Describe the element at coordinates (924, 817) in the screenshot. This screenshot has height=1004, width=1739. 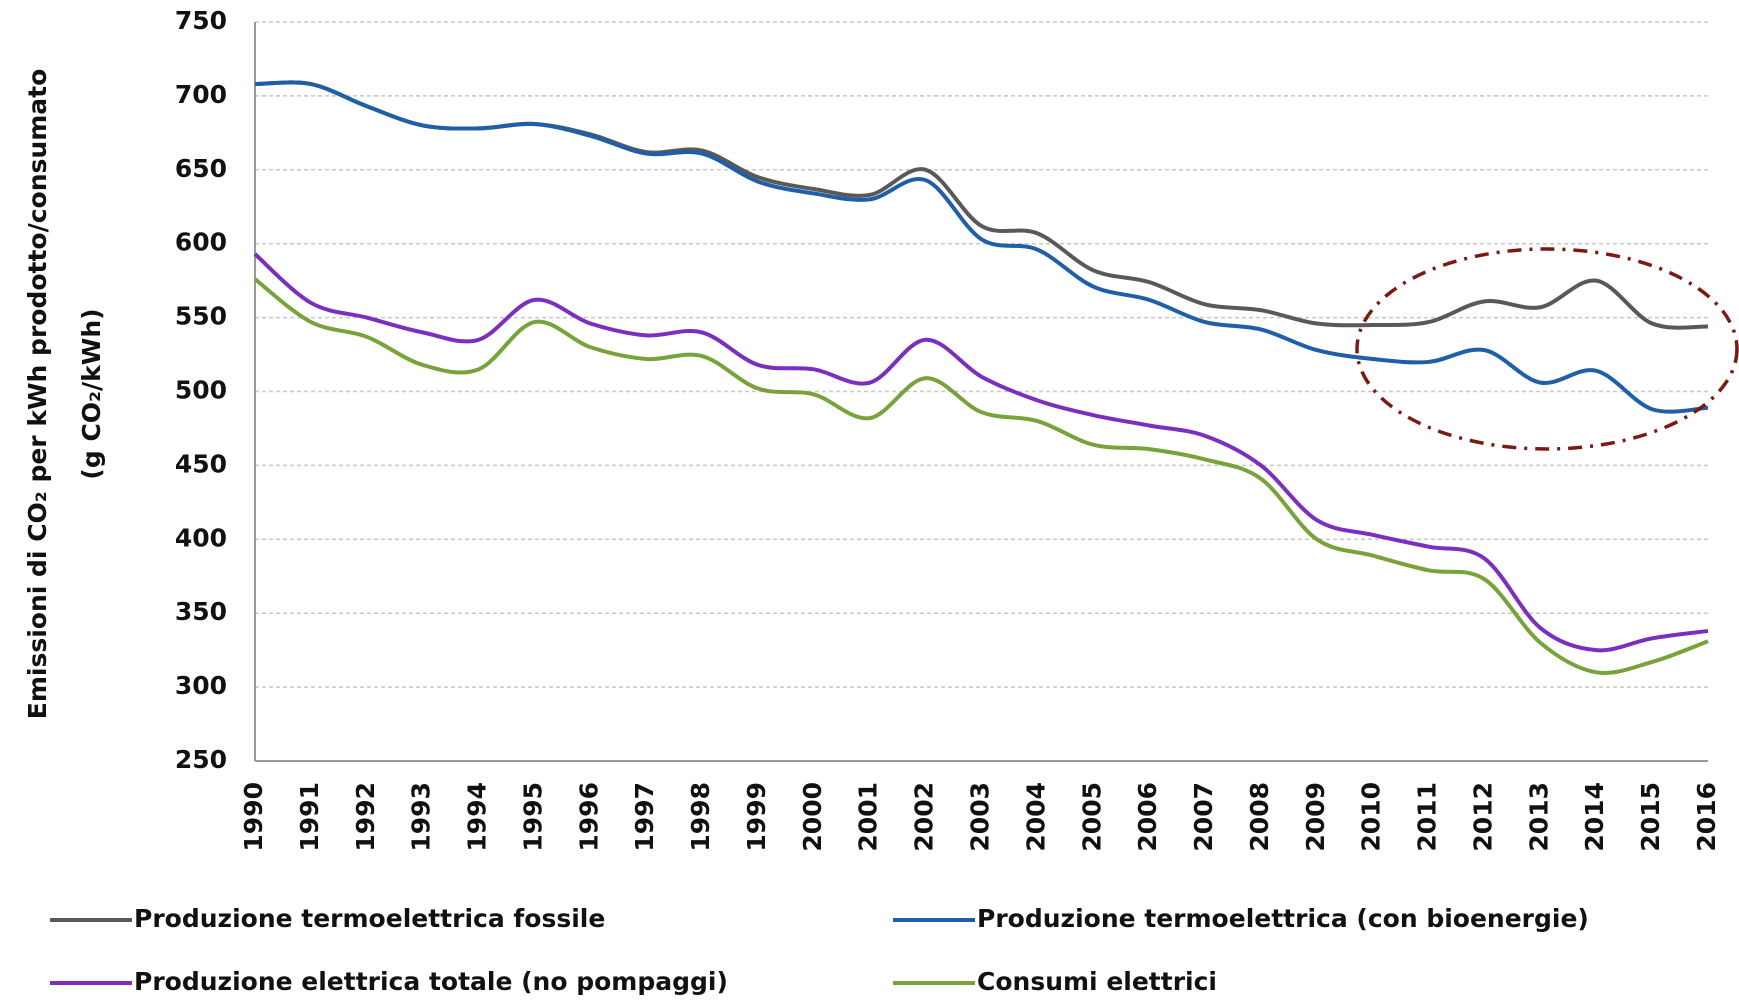
I see `x-tick-label: 2002` at that location.